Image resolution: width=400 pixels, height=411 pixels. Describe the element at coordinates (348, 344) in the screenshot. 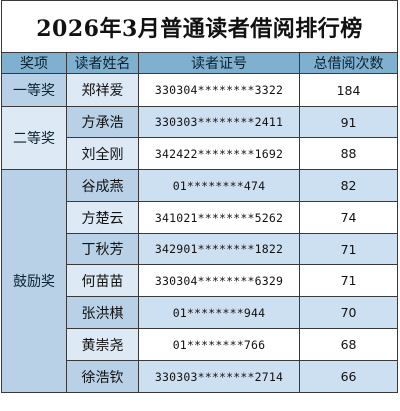

I see `borrow-total: 68` at that location.